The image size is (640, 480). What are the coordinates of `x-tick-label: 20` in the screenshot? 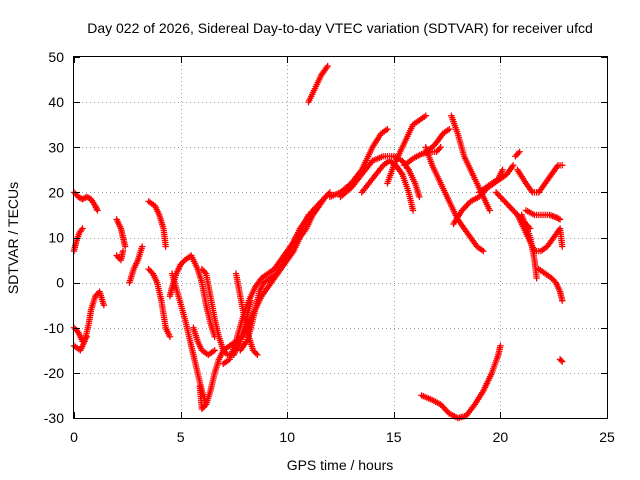 It's located at (501, 437).